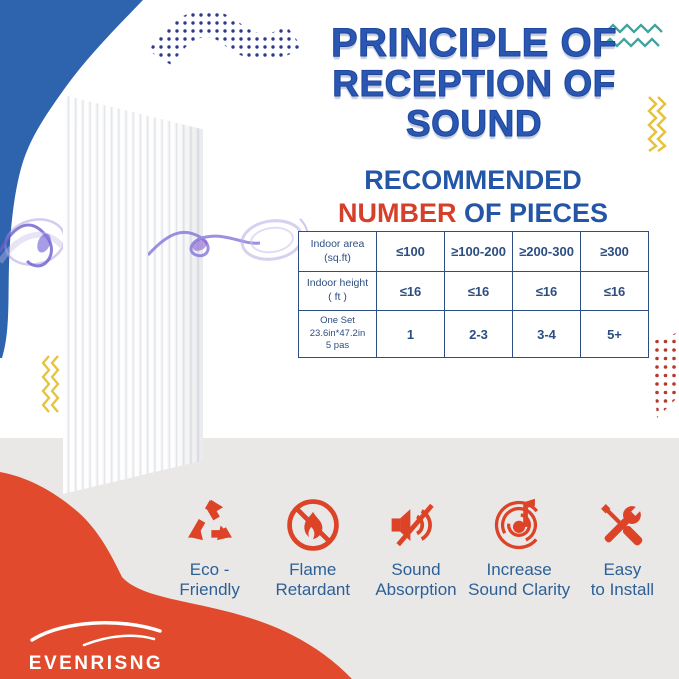 The image size is (679, 679). Describe the element at coordinates (133, 294) in the screenshot. I see `acoustic-panel-image` at that location.